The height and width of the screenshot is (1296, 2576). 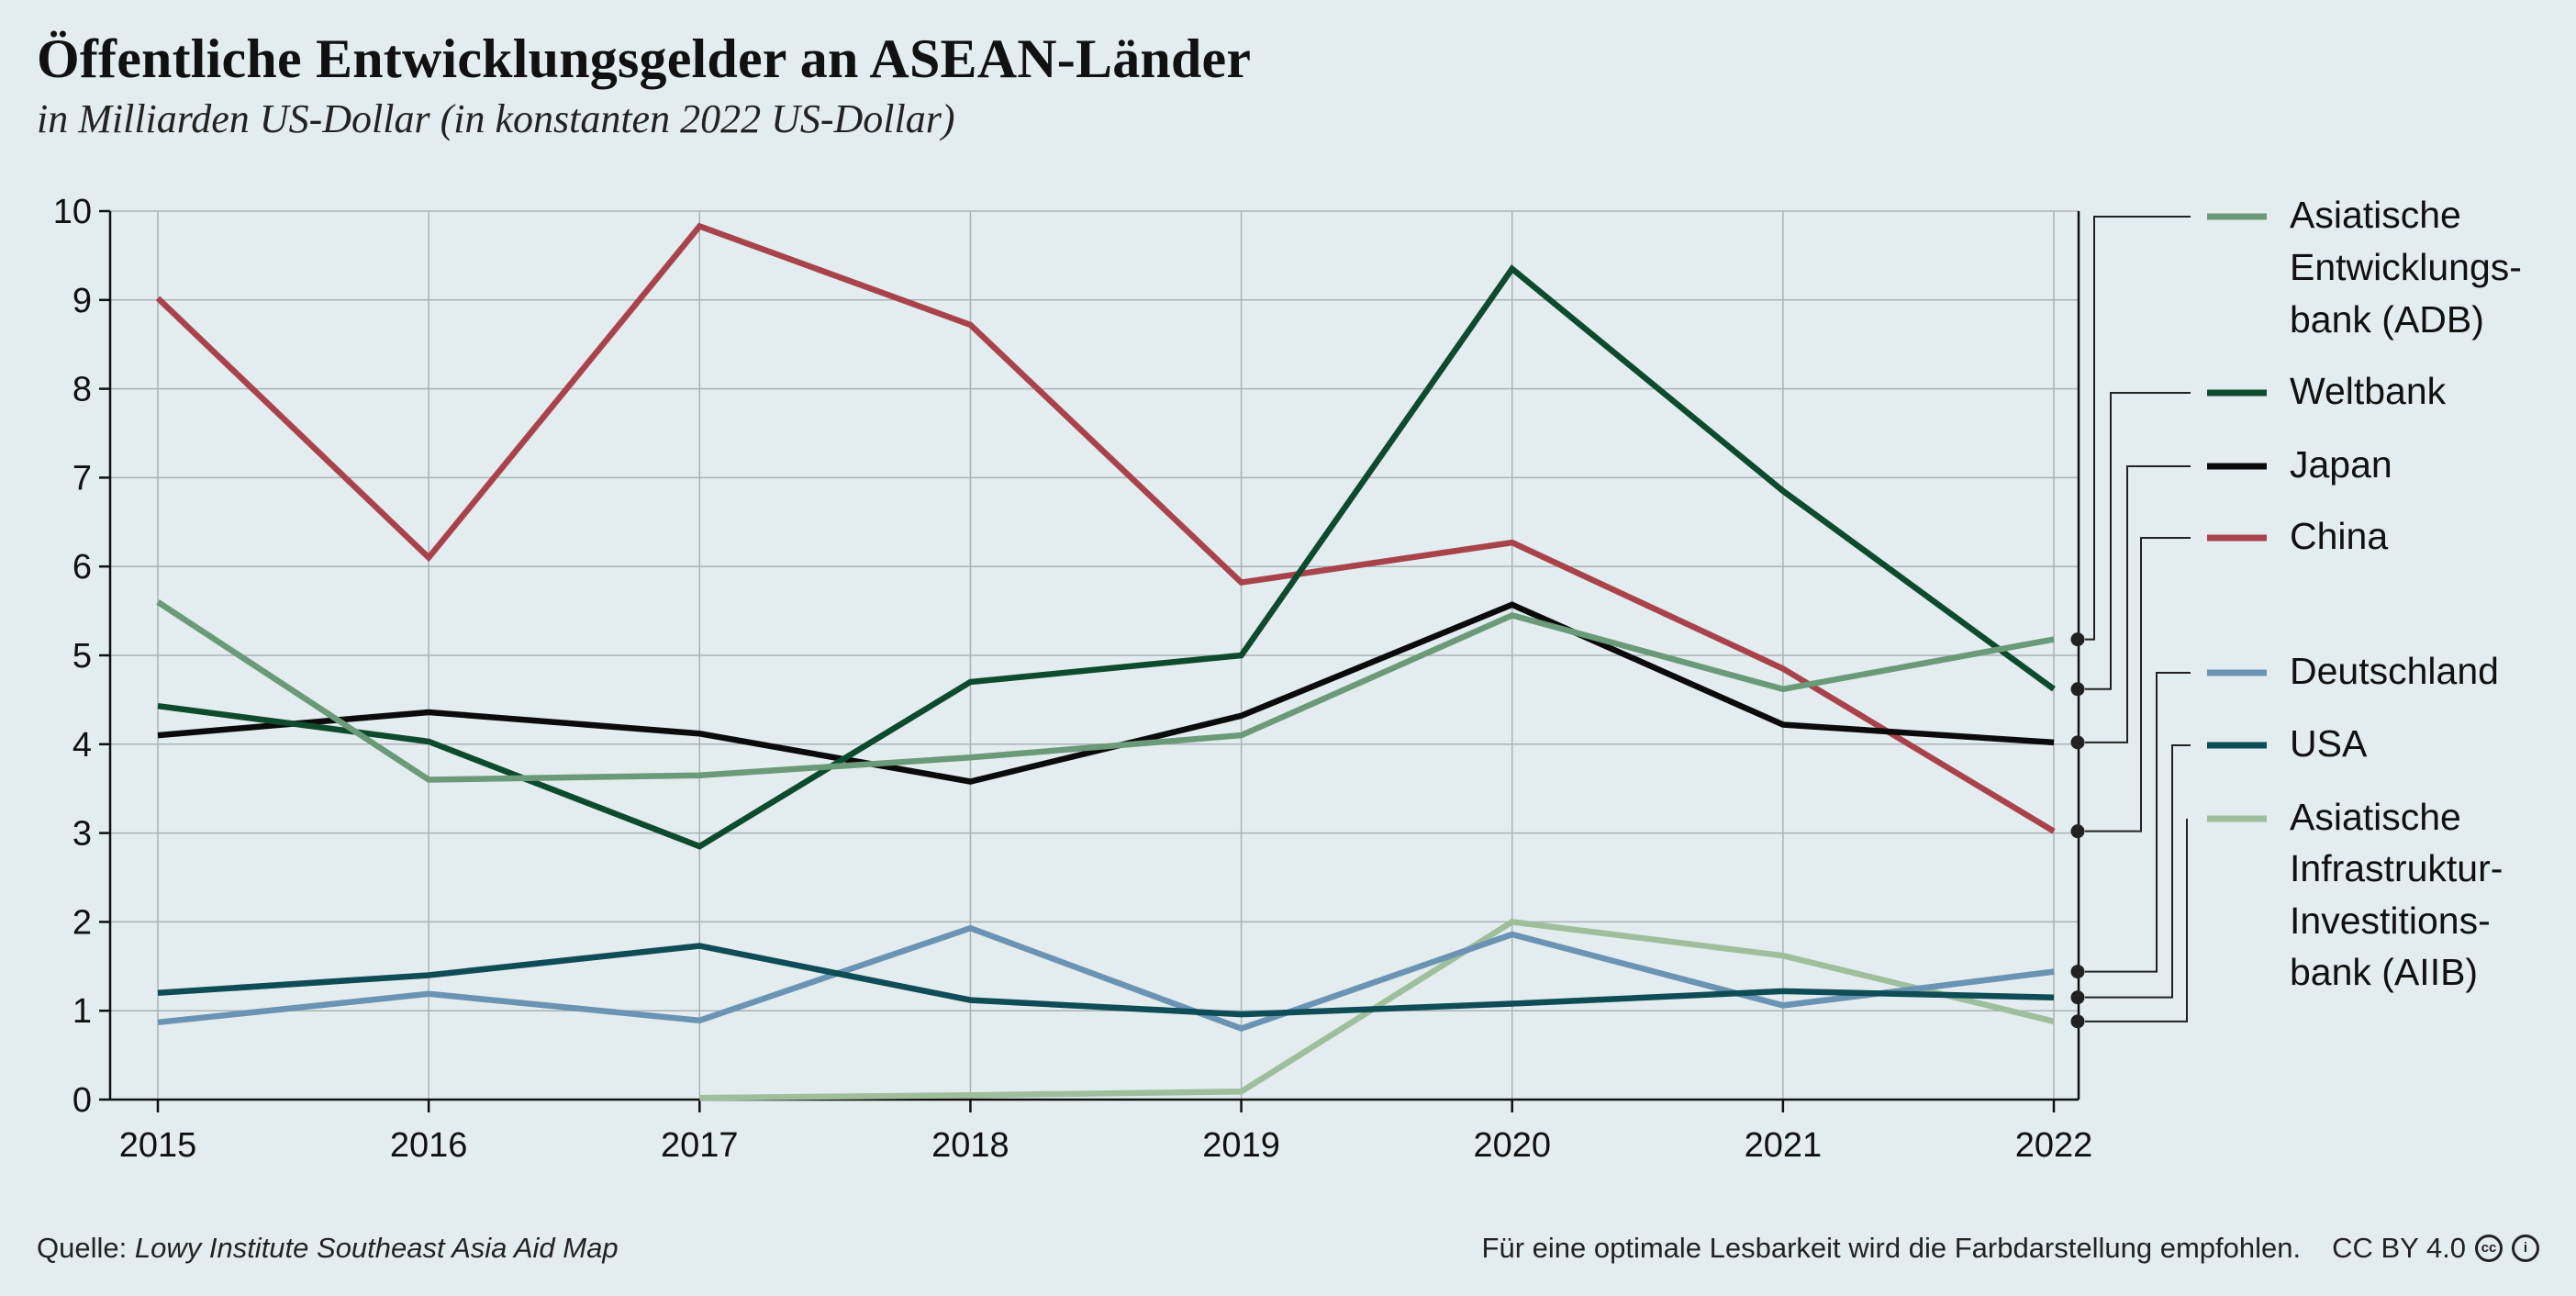 What do you see at coordinates (2054, 1145) in the screenshot?
I see `x-tick-label: 2022` at bounding box center [2054, 1145].